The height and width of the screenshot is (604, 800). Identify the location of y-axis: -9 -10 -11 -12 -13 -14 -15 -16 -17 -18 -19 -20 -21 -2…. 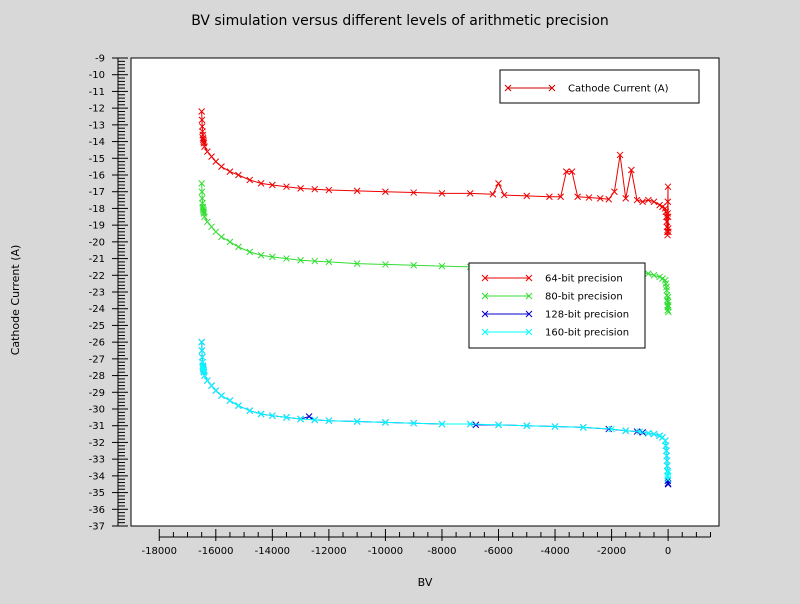
(108, 293).